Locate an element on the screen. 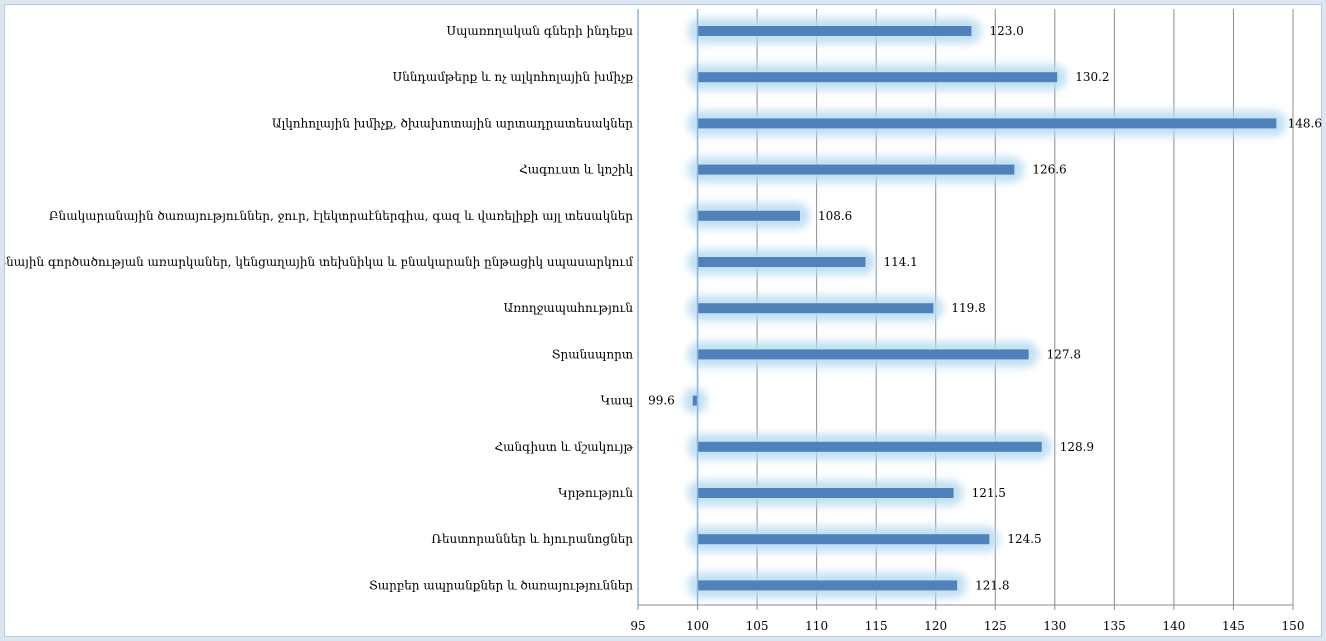  value-label: 119.8 is located at coordinates (968, 308).